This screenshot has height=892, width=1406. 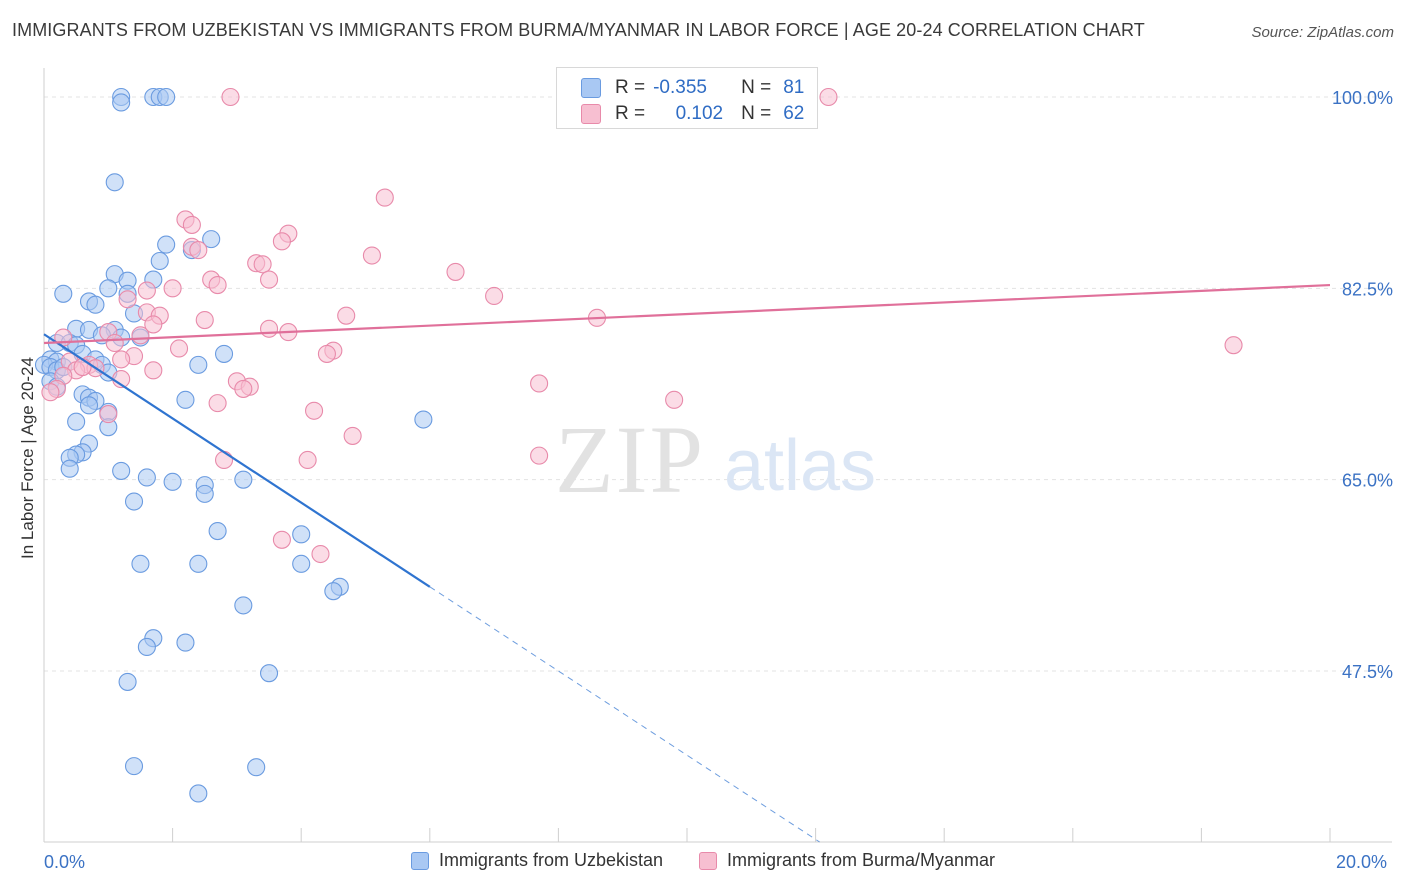 I want to click on legend-item-uzbekistan: Immigrants from Uzbekistan, so click(x=536, y=860).